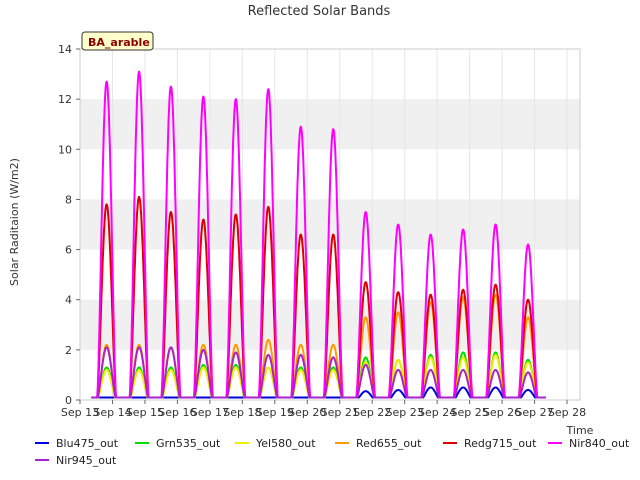 The width and height of the screenshot is (640, 480). What do you see at coordinates (307, 412) in the screenshot?
I see `x-tick-label: Sep 20` at bounding box center [307, 412].